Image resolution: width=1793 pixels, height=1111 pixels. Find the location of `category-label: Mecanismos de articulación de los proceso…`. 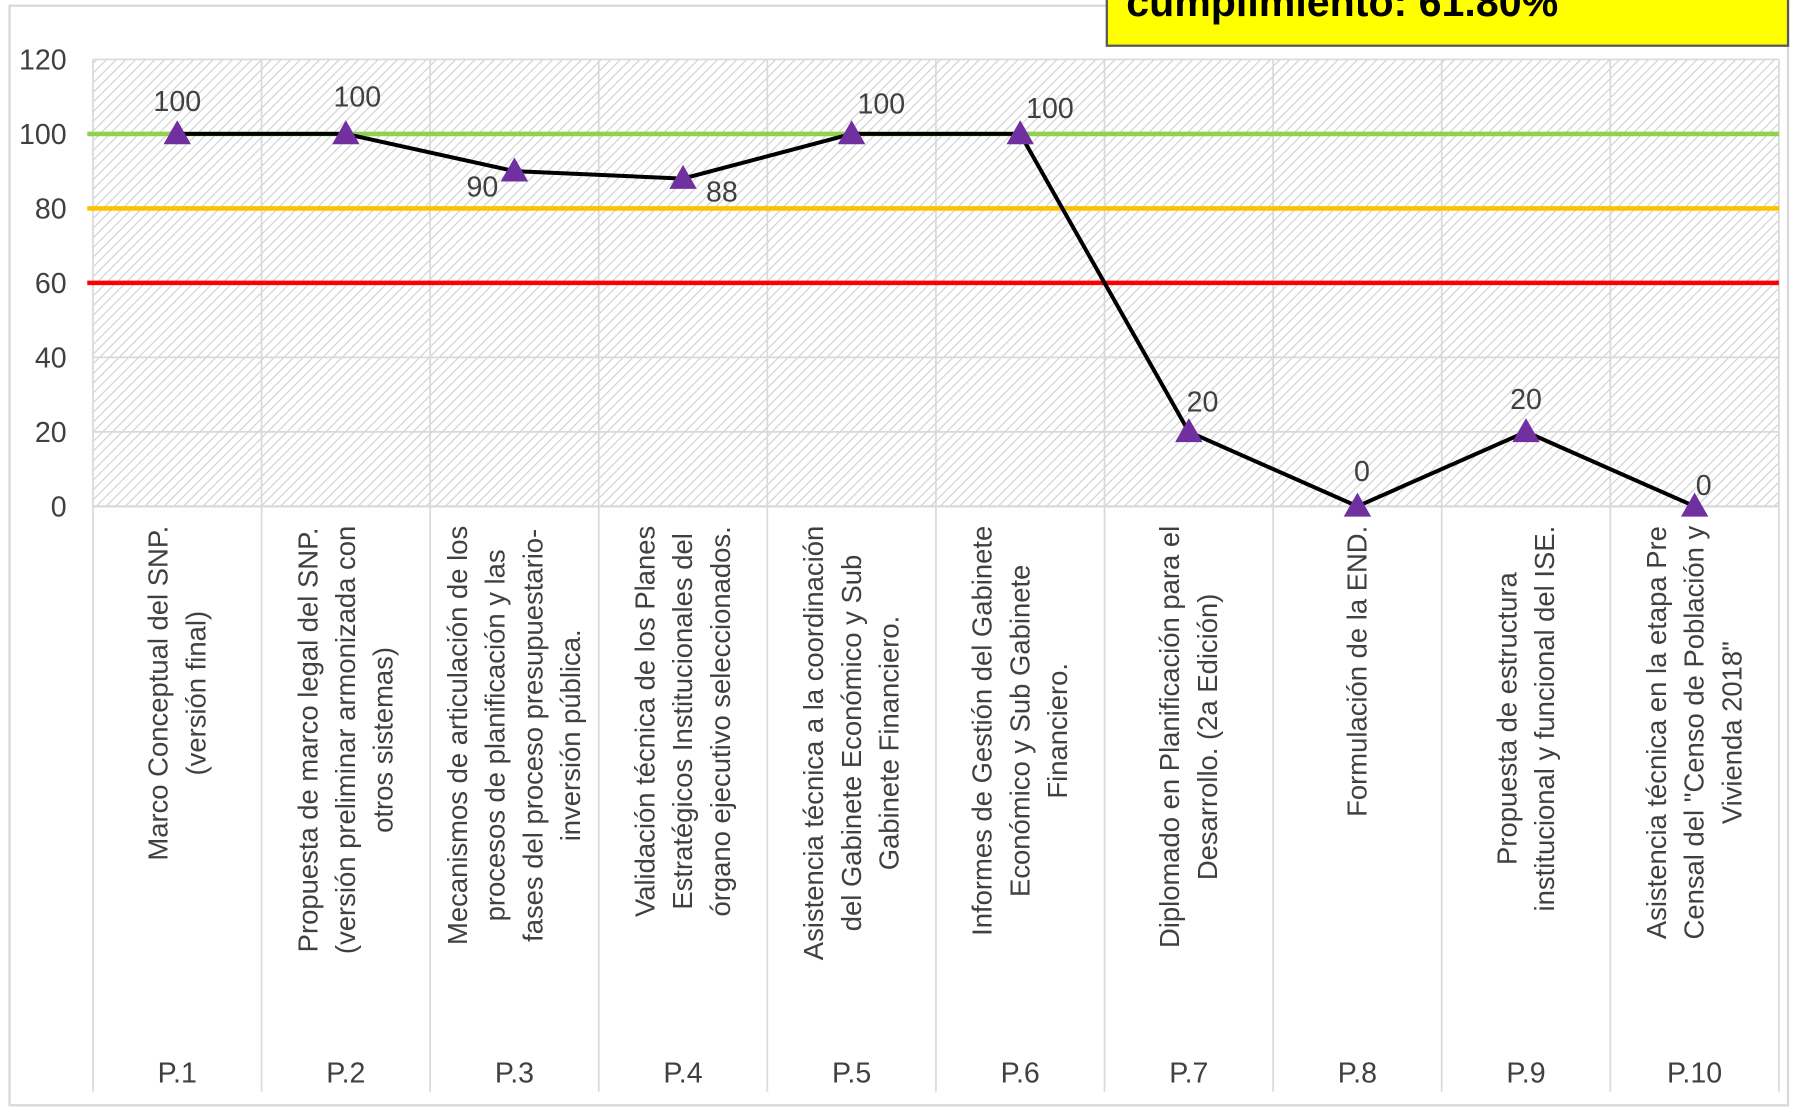

category-label: Mecanismos de articulación de los proceso… is located at coordinates (514, 735).